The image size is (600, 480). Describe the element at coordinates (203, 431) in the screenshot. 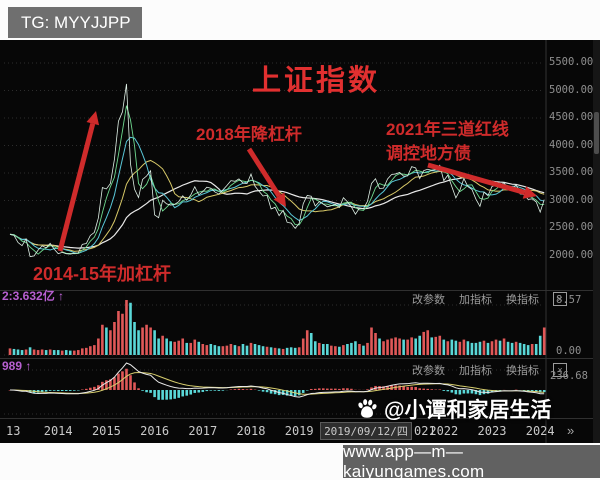

I see `x-axis-label: 2017` at that location.